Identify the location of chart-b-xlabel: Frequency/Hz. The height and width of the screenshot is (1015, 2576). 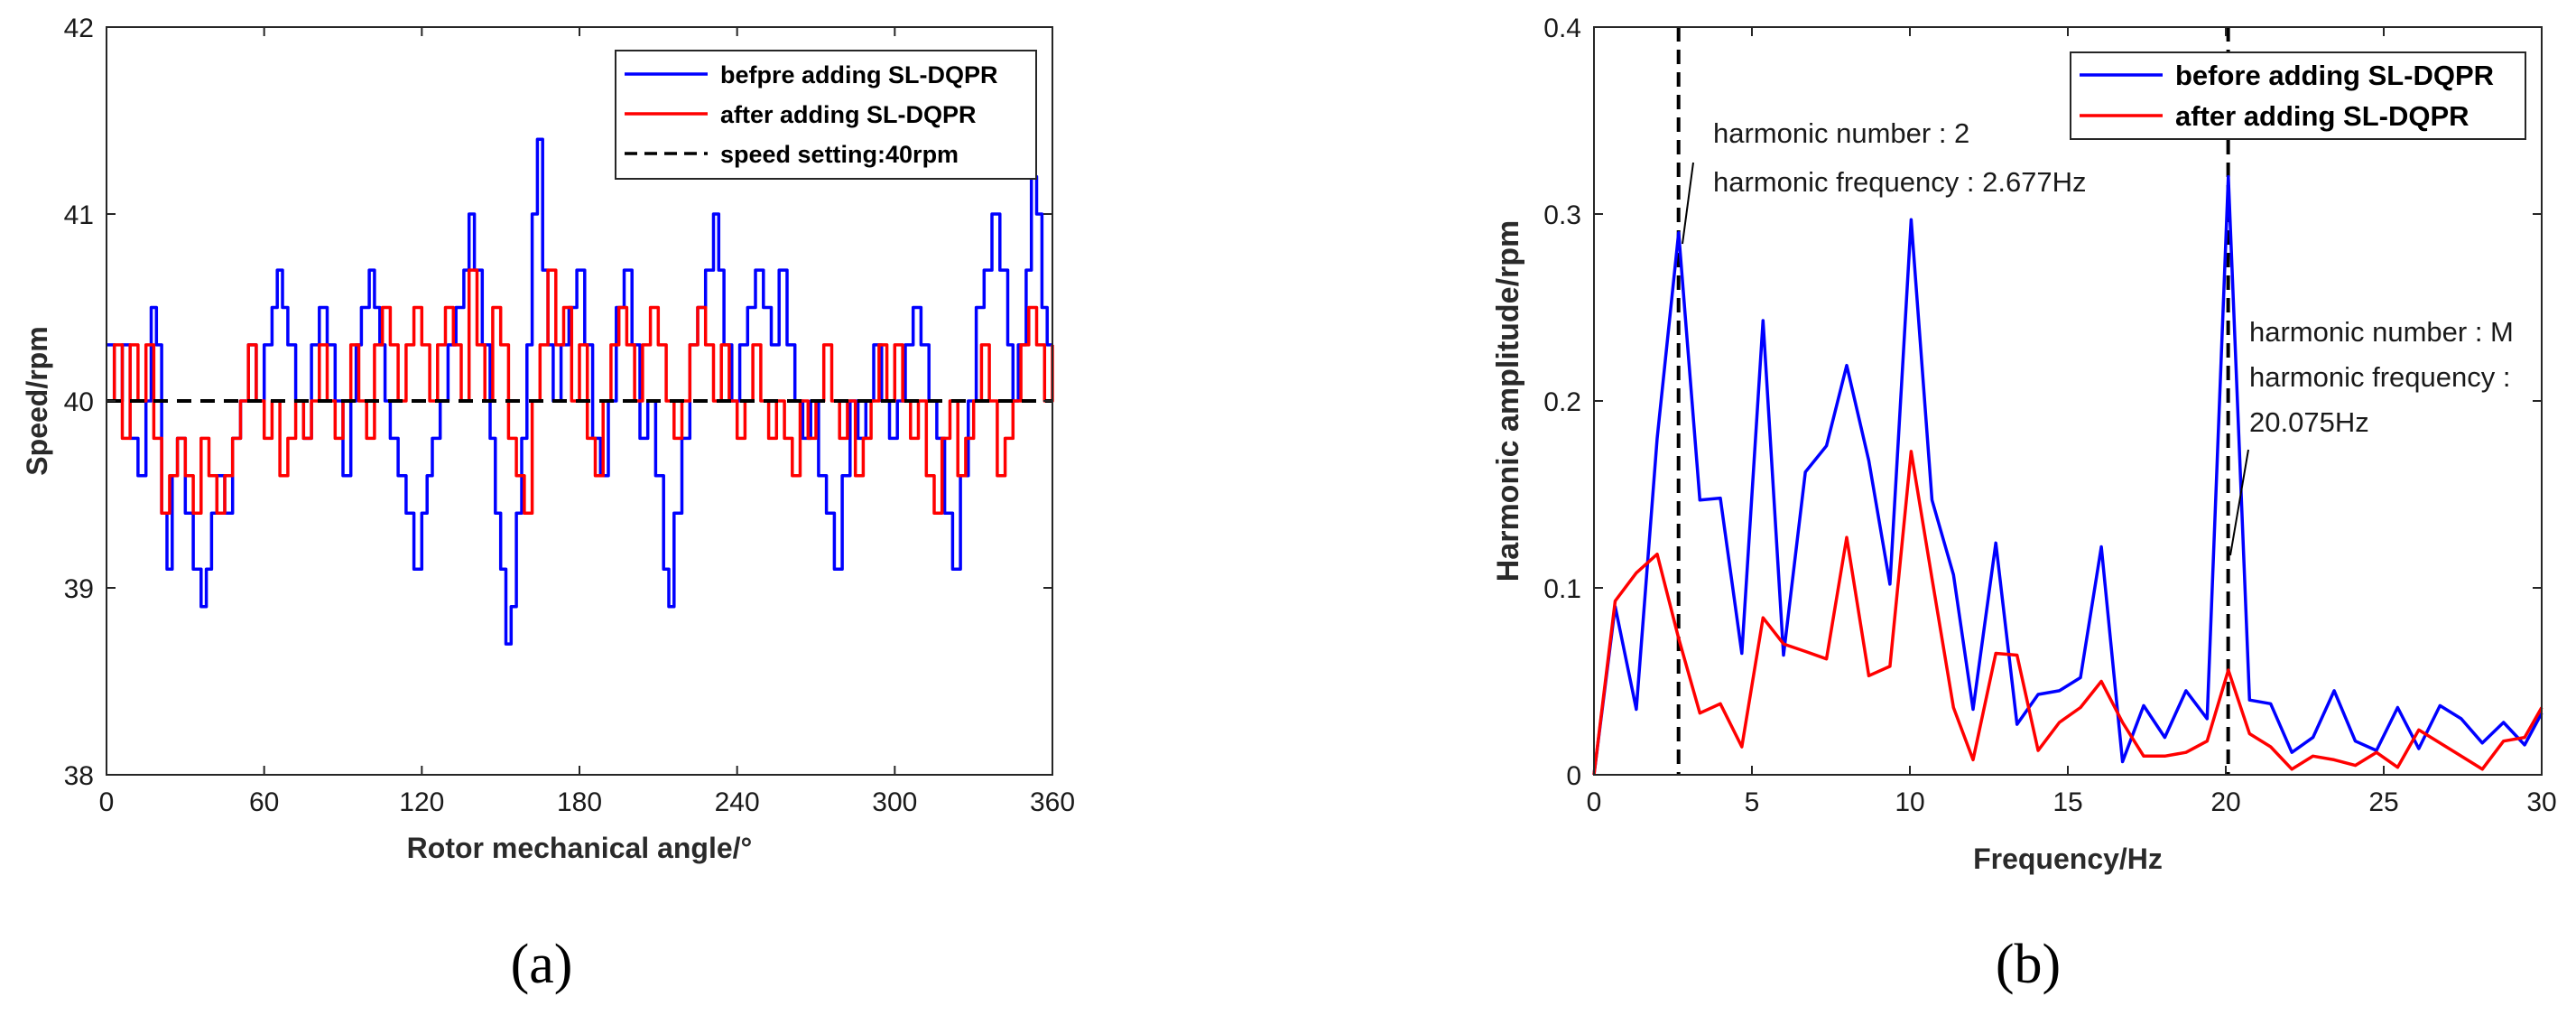
(2068, 859).